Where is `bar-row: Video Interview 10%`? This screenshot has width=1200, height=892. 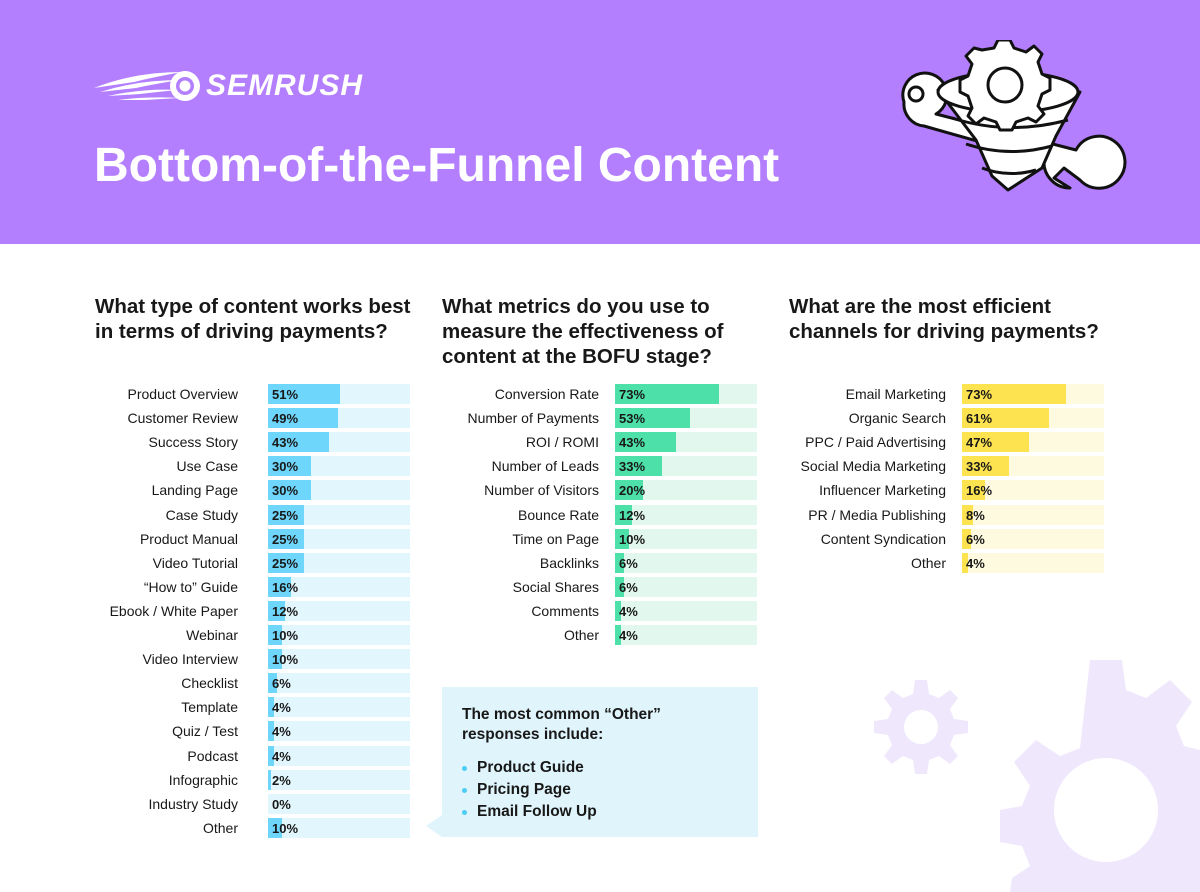
bar-row: Video Interview 10% is located at coordinates (252, 659).